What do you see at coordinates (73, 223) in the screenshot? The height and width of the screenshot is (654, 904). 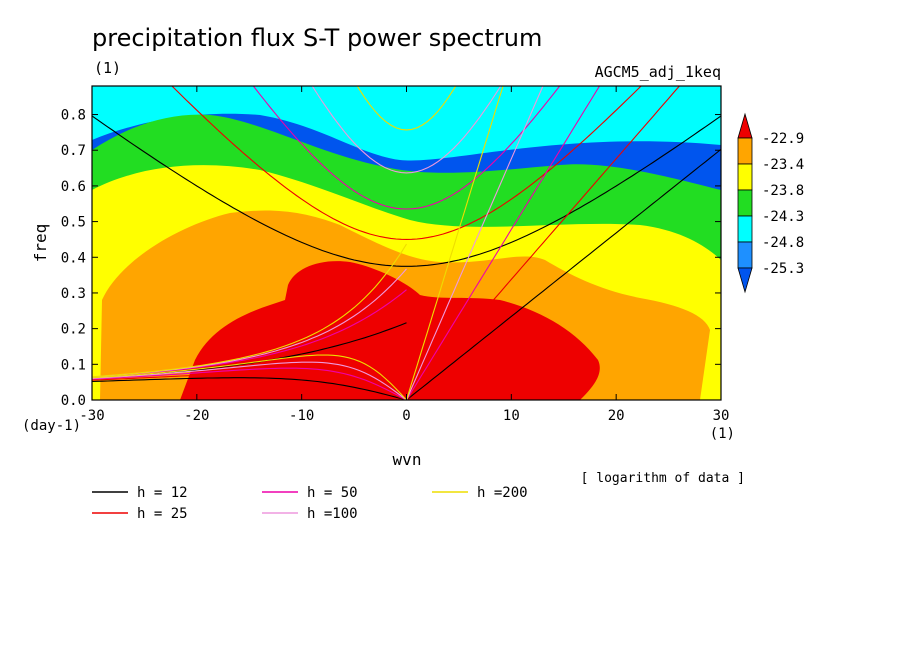 I see `y-tick-label: 0.5` at bounding box center [73, 223].